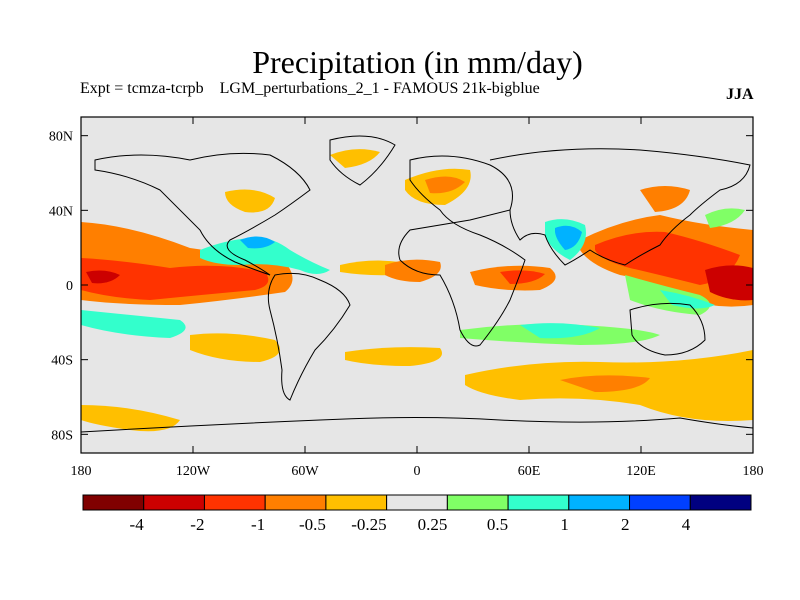  What do you see at coordinates (69, 286) in the screenshot?
I see `lat-tick-label: 0` at bounding box center [69, 286].